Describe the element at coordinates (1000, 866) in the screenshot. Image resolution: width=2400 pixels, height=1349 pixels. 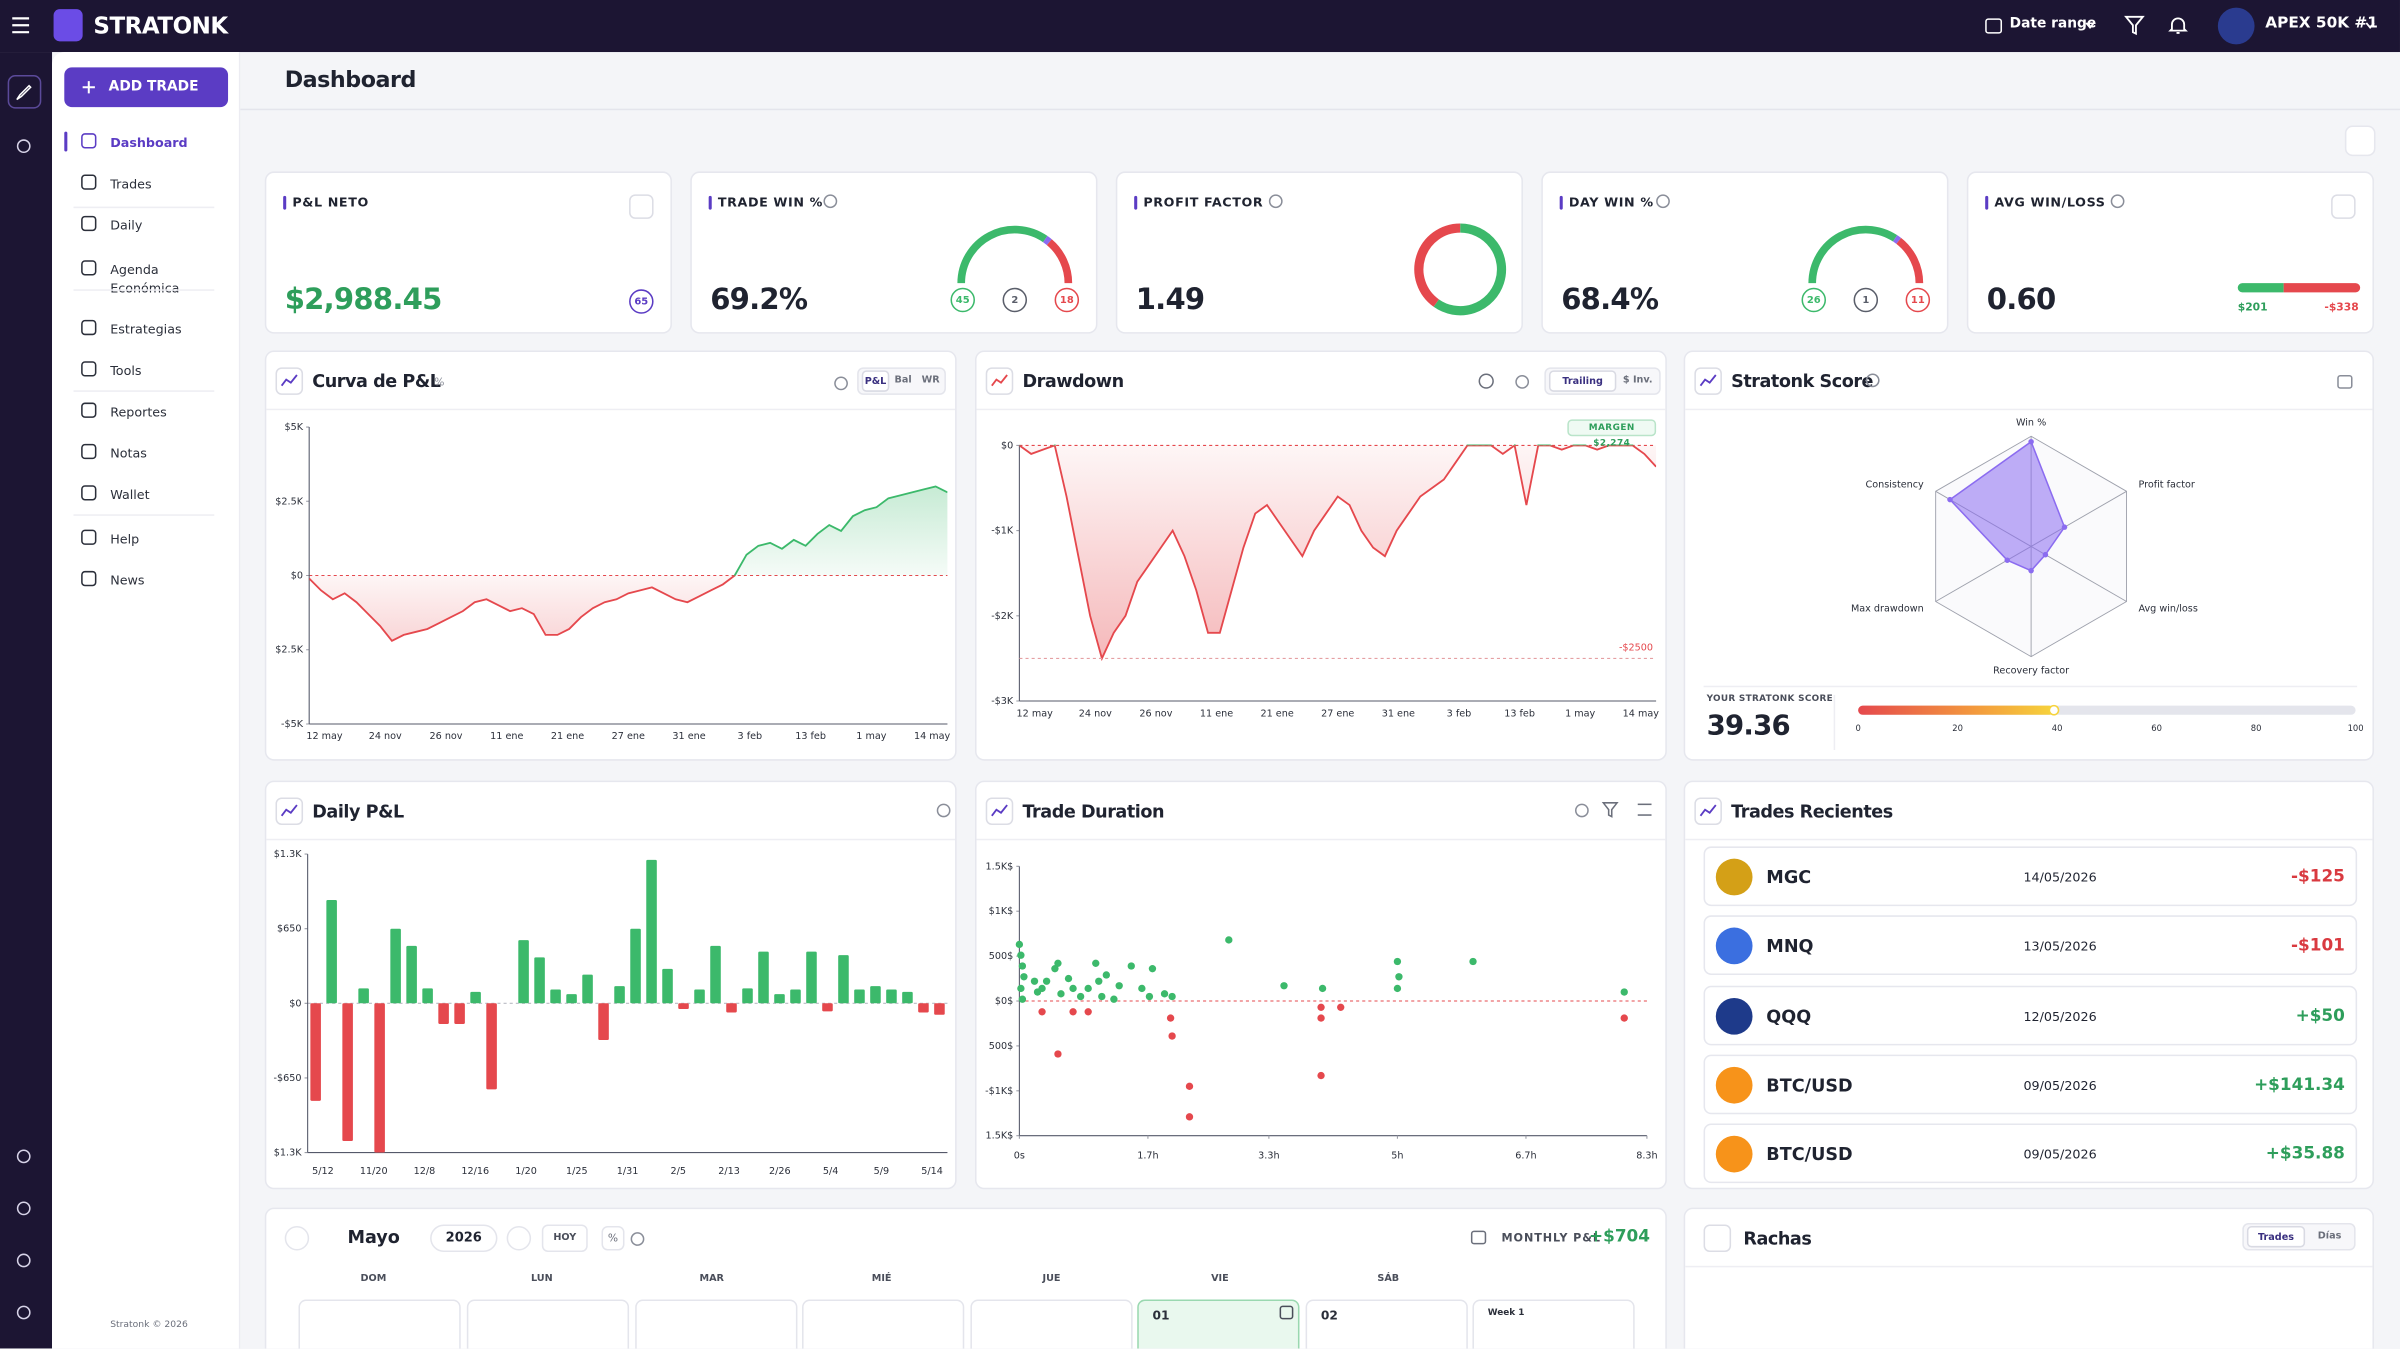
I see `y-tick-label: 1.5K$` at that location.